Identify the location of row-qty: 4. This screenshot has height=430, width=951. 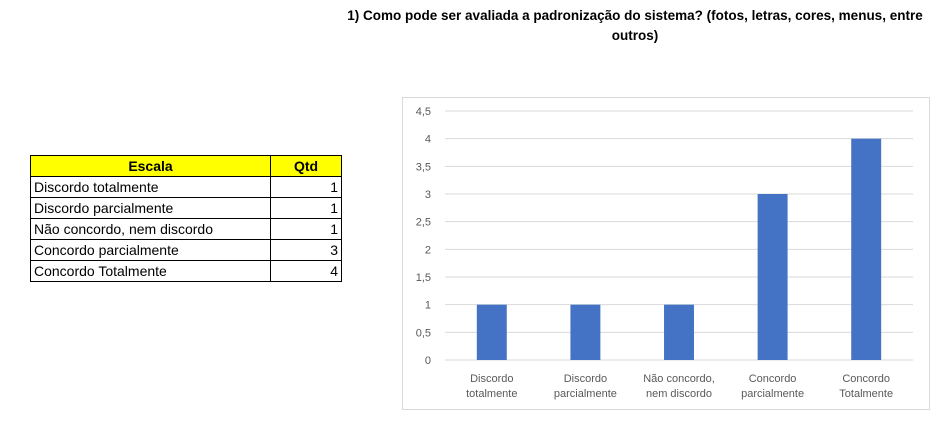
(306, 271).